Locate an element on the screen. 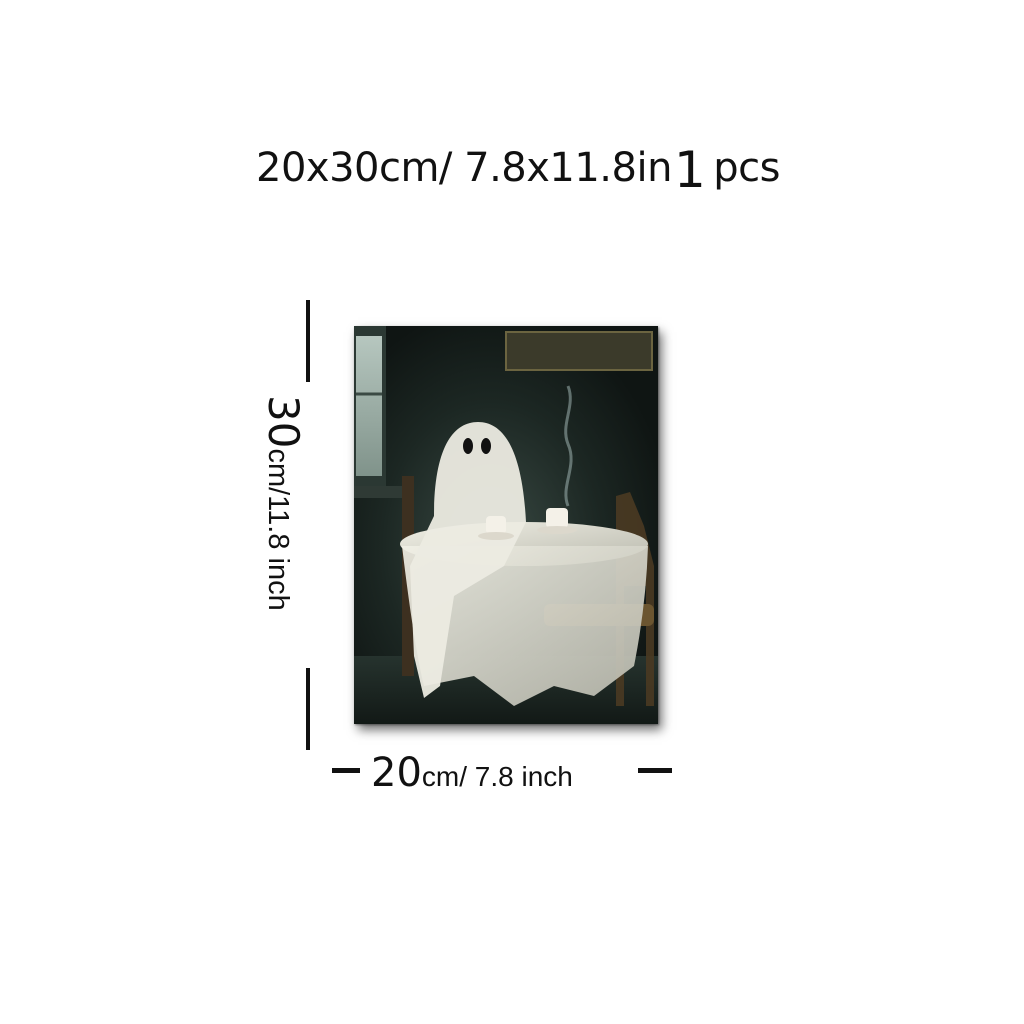 The width and height of the screenshot is (1024, 1024). width-unit: cm/ 7.8 inch is located at coordinates (497, 776).